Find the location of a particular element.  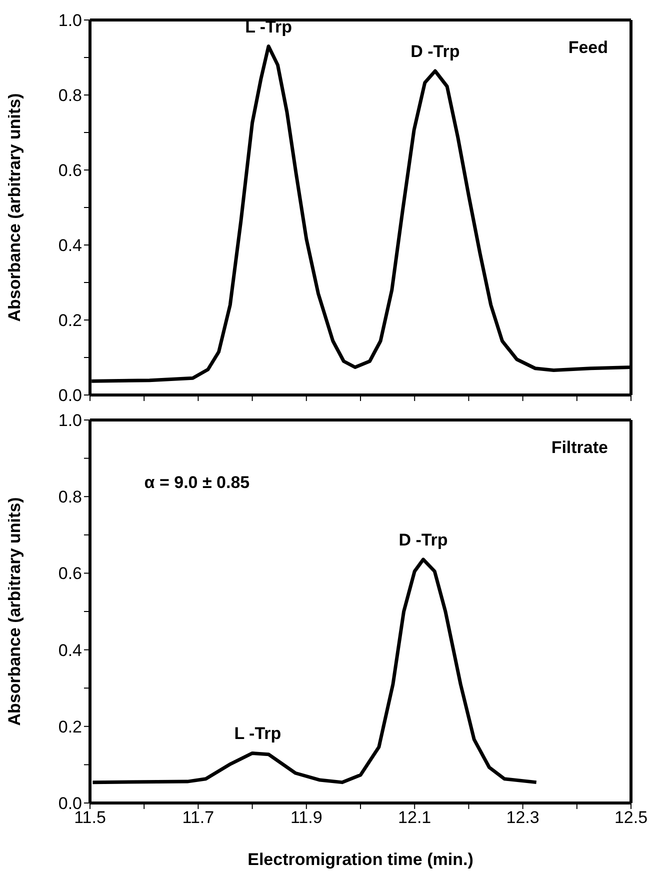

x-tick-label: 12.5 is located at coordinates (631, 818).